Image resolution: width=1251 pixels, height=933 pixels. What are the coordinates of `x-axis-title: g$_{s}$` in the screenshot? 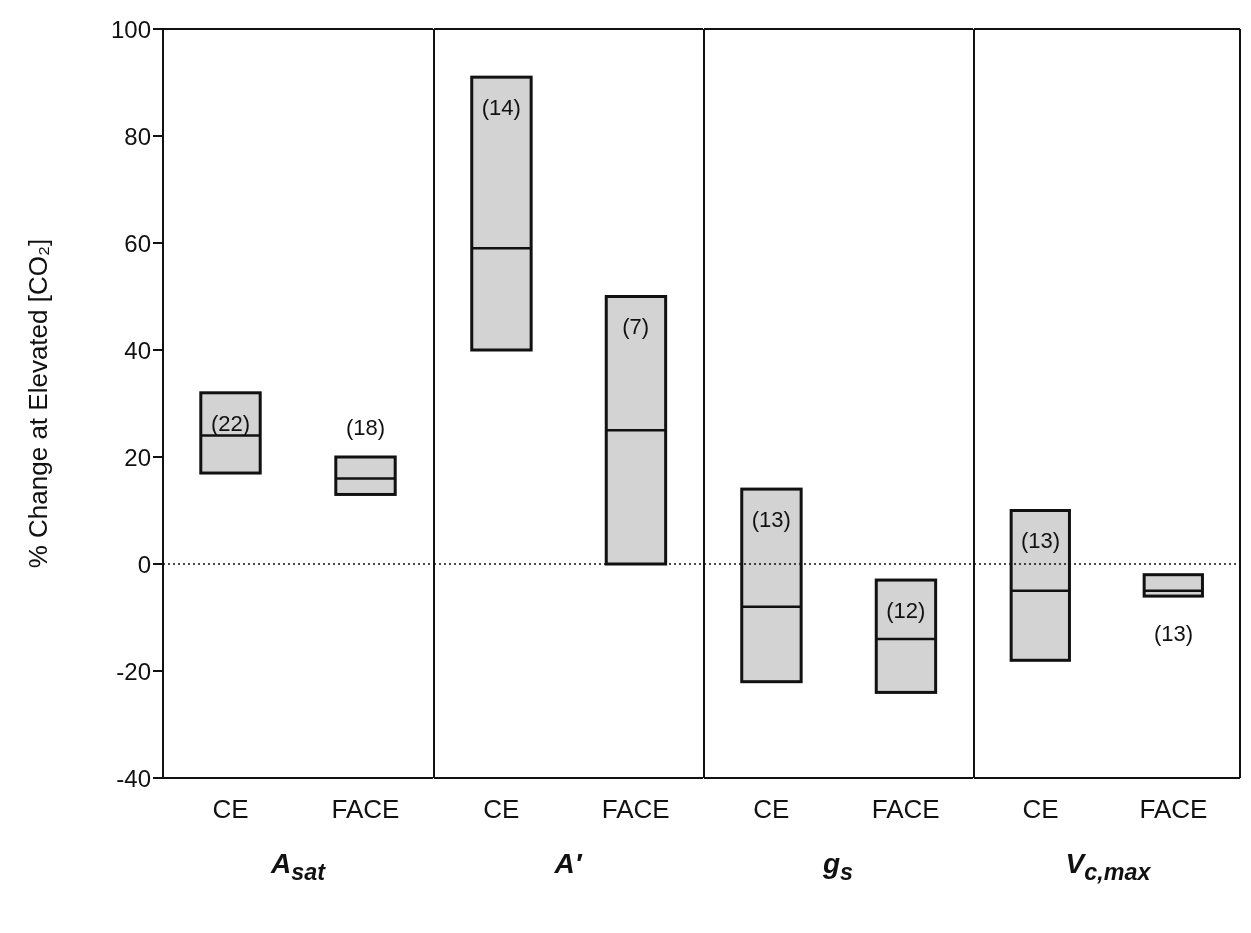 It's located at (838, 867).